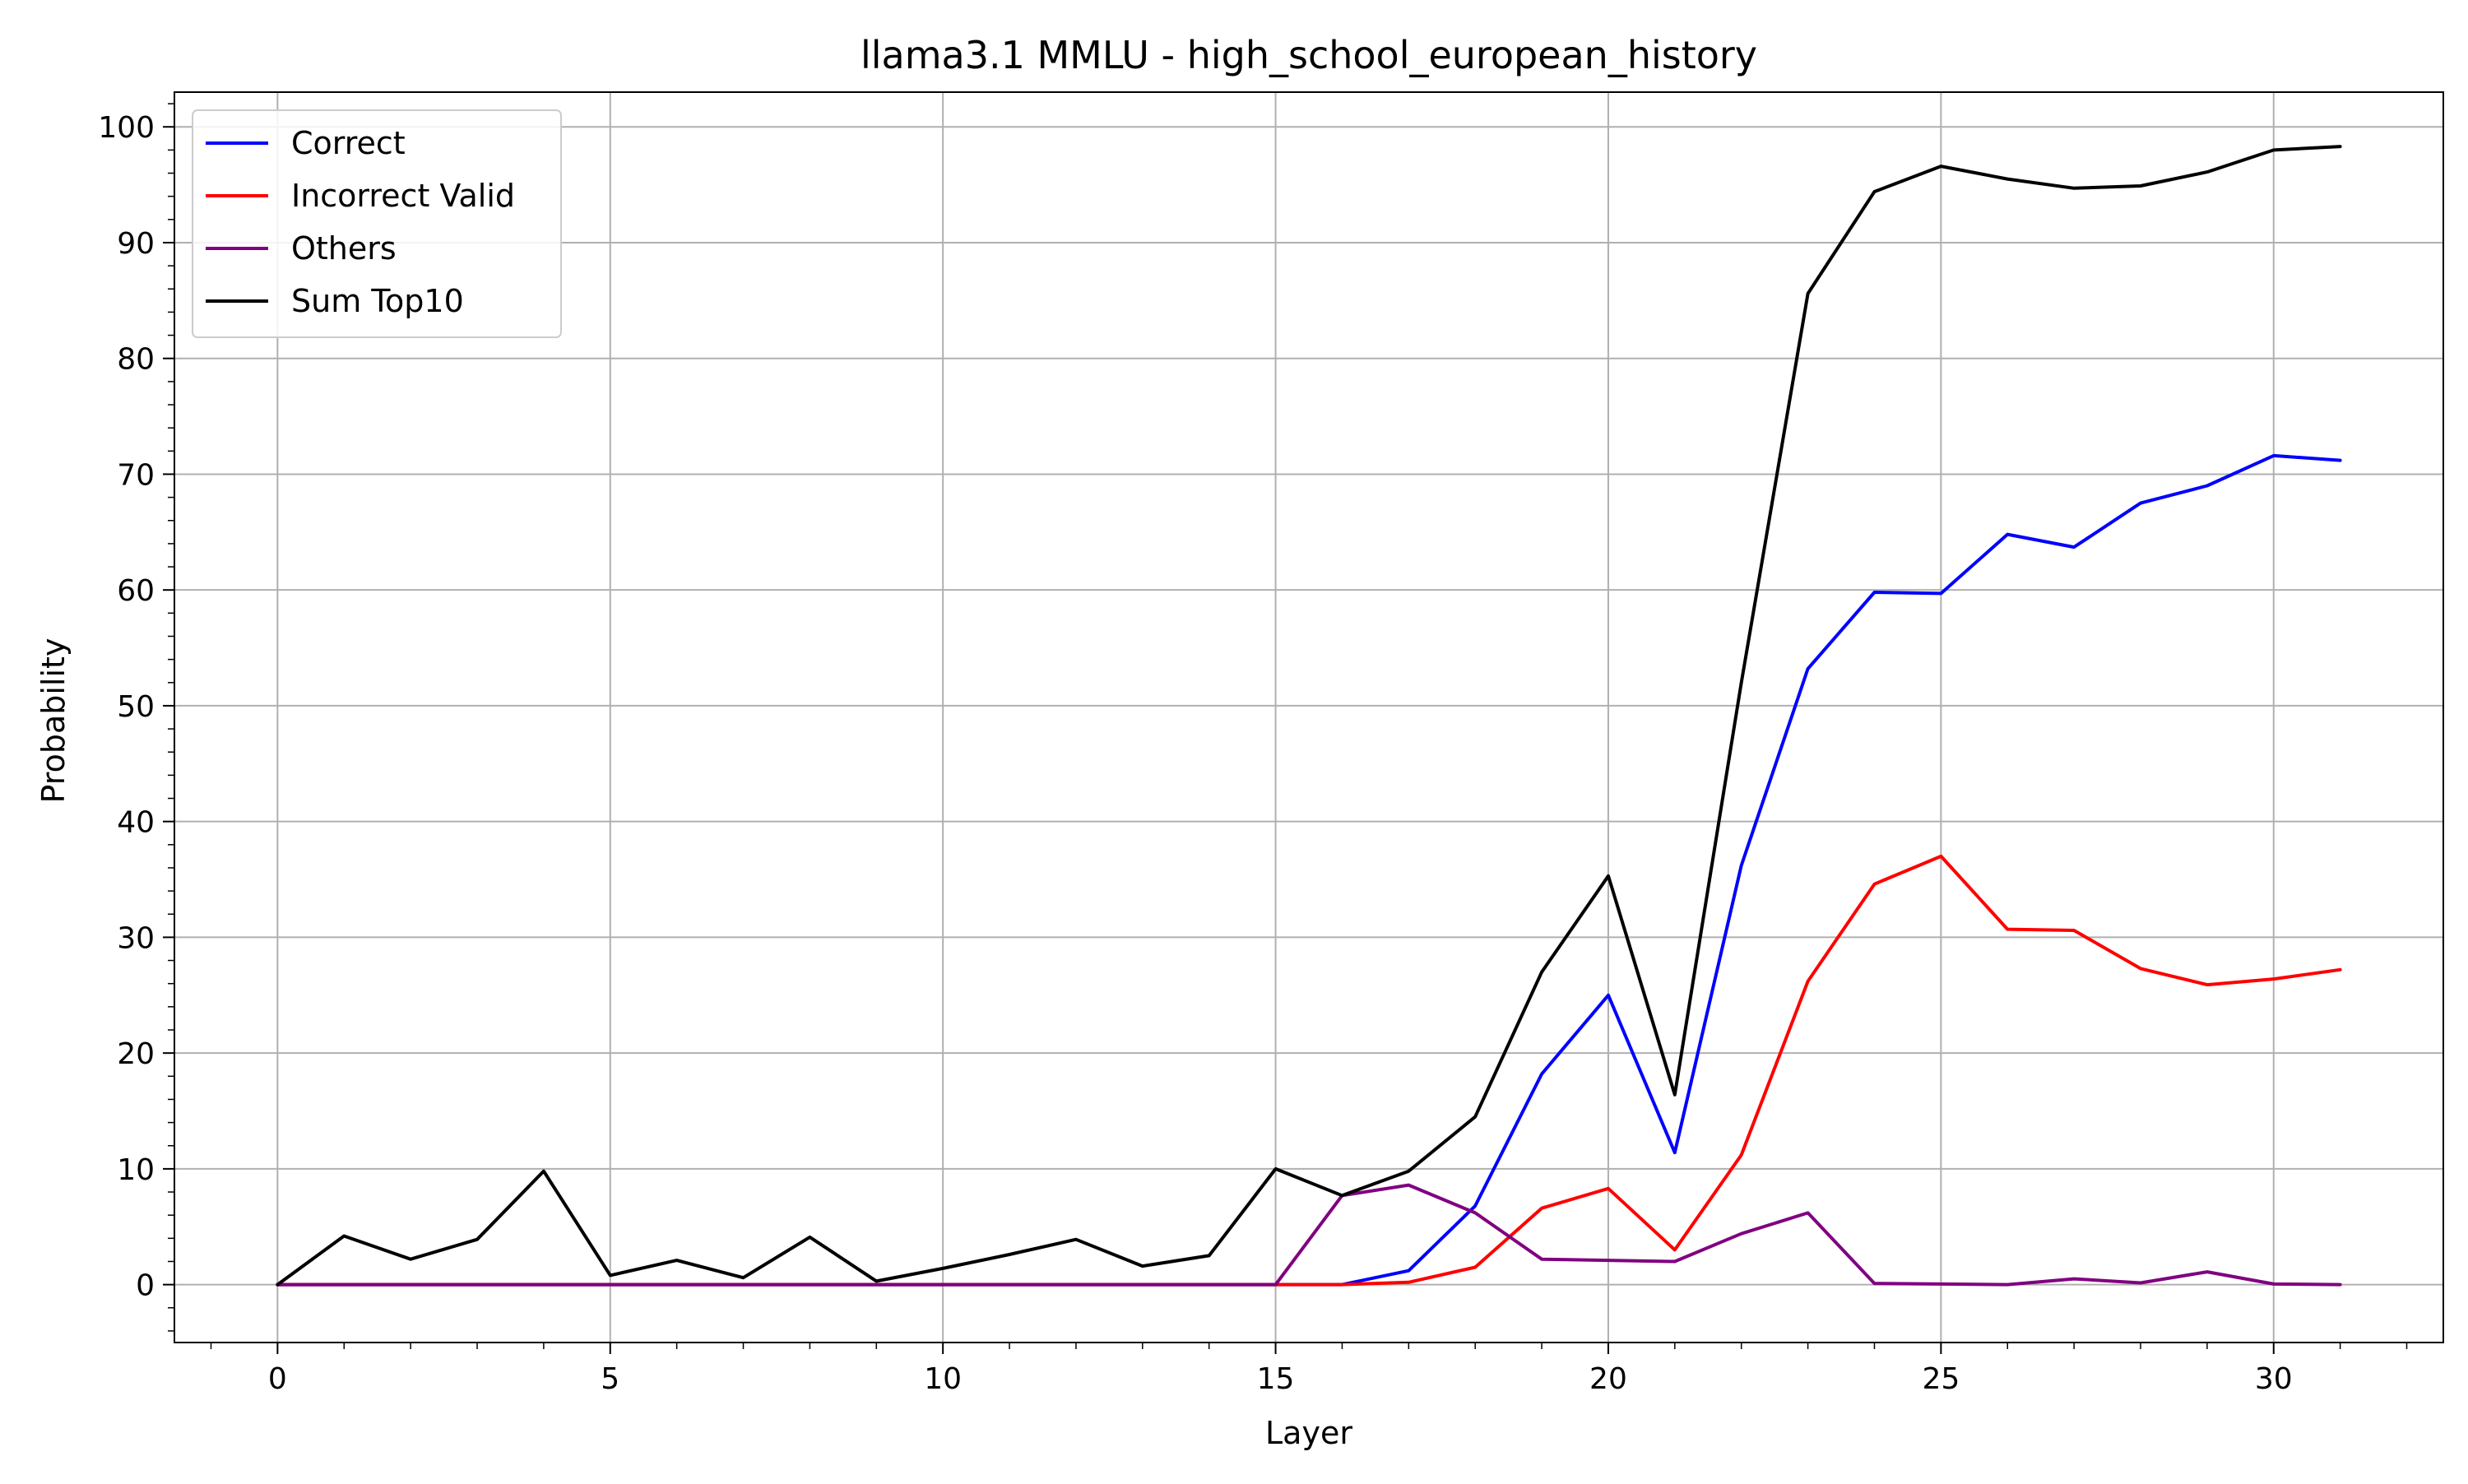 This screenshot has width=2468, height=1484. I want to click on x-tick-label: 15, so click(1276, 1379).